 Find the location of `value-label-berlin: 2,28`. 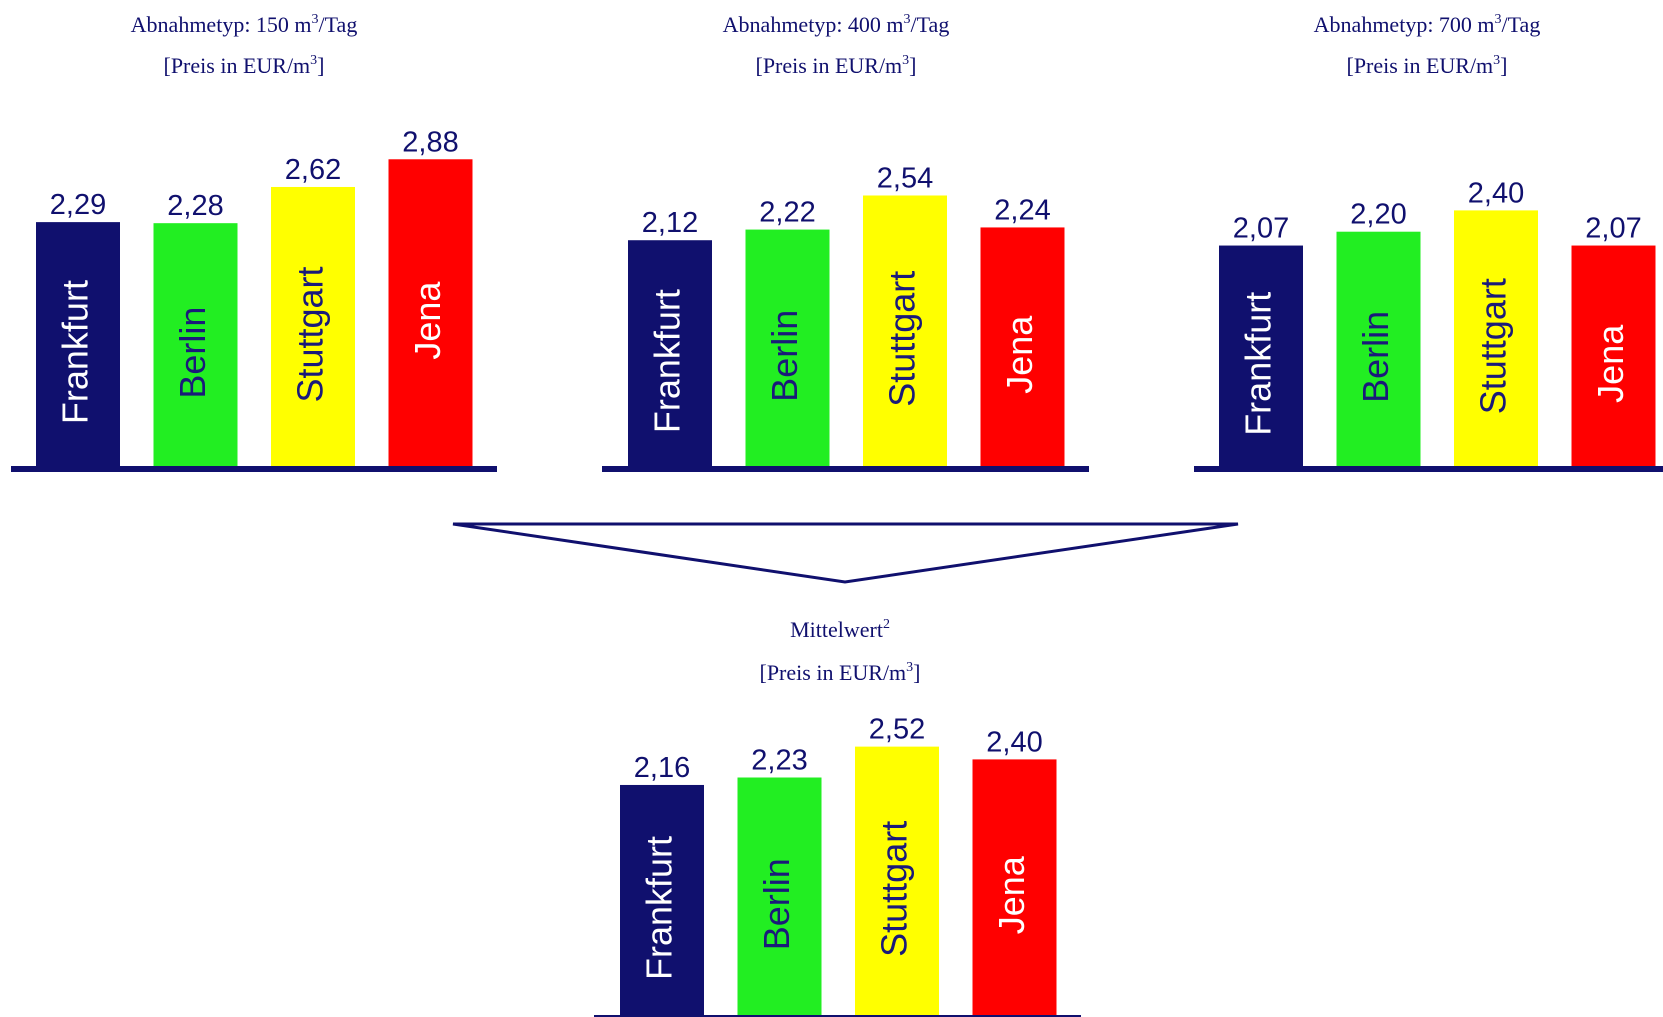

value-label-berlin: 2,28 is located at coordinates (195, 206).